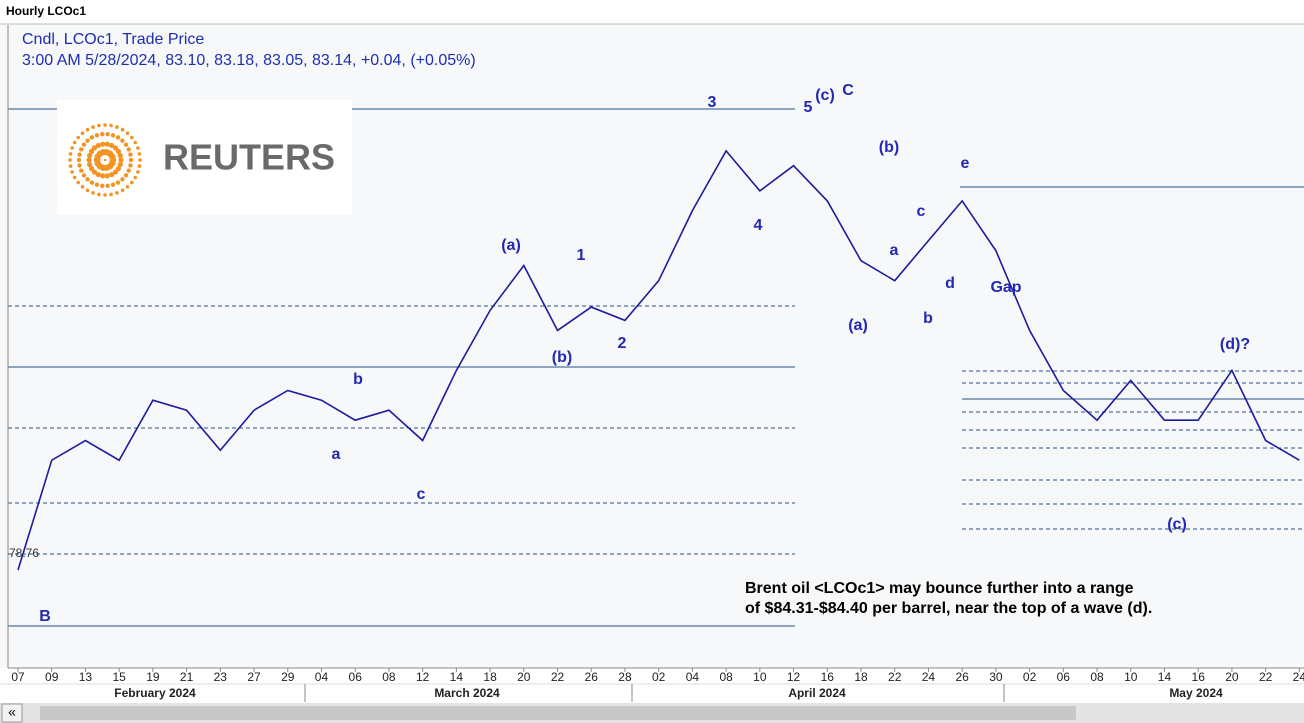  Describe the element at coordinates (965, 163) in the screenshot. I see `wave-label: e` at that location.